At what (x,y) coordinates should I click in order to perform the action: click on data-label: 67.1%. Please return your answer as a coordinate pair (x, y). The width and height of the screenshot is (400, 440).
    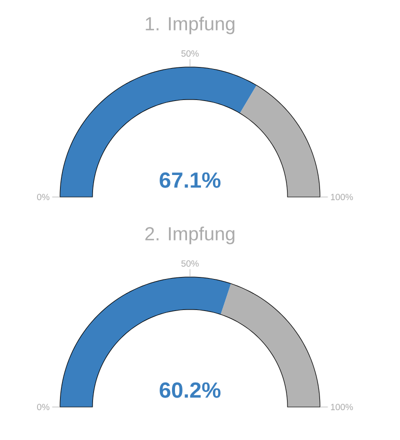
    Looking at the image, I should click on (190, 180).